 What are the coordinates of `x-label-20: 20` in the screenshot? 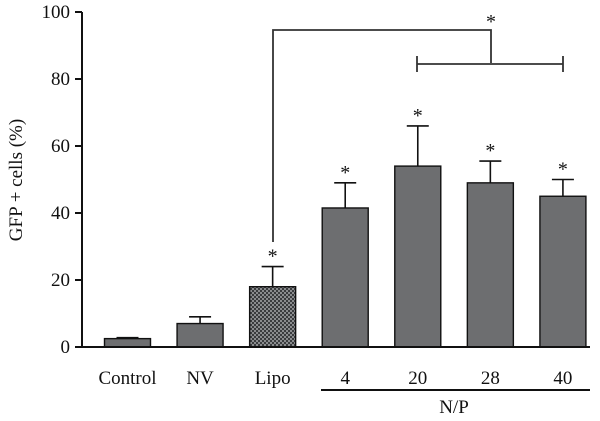 It's located at (417, 378).